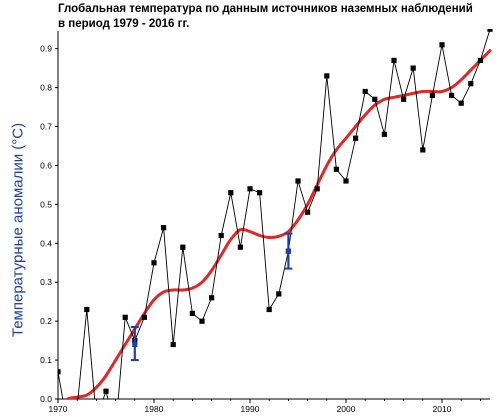  I want to click on x-tick-label: 2000, so click(346, 409).